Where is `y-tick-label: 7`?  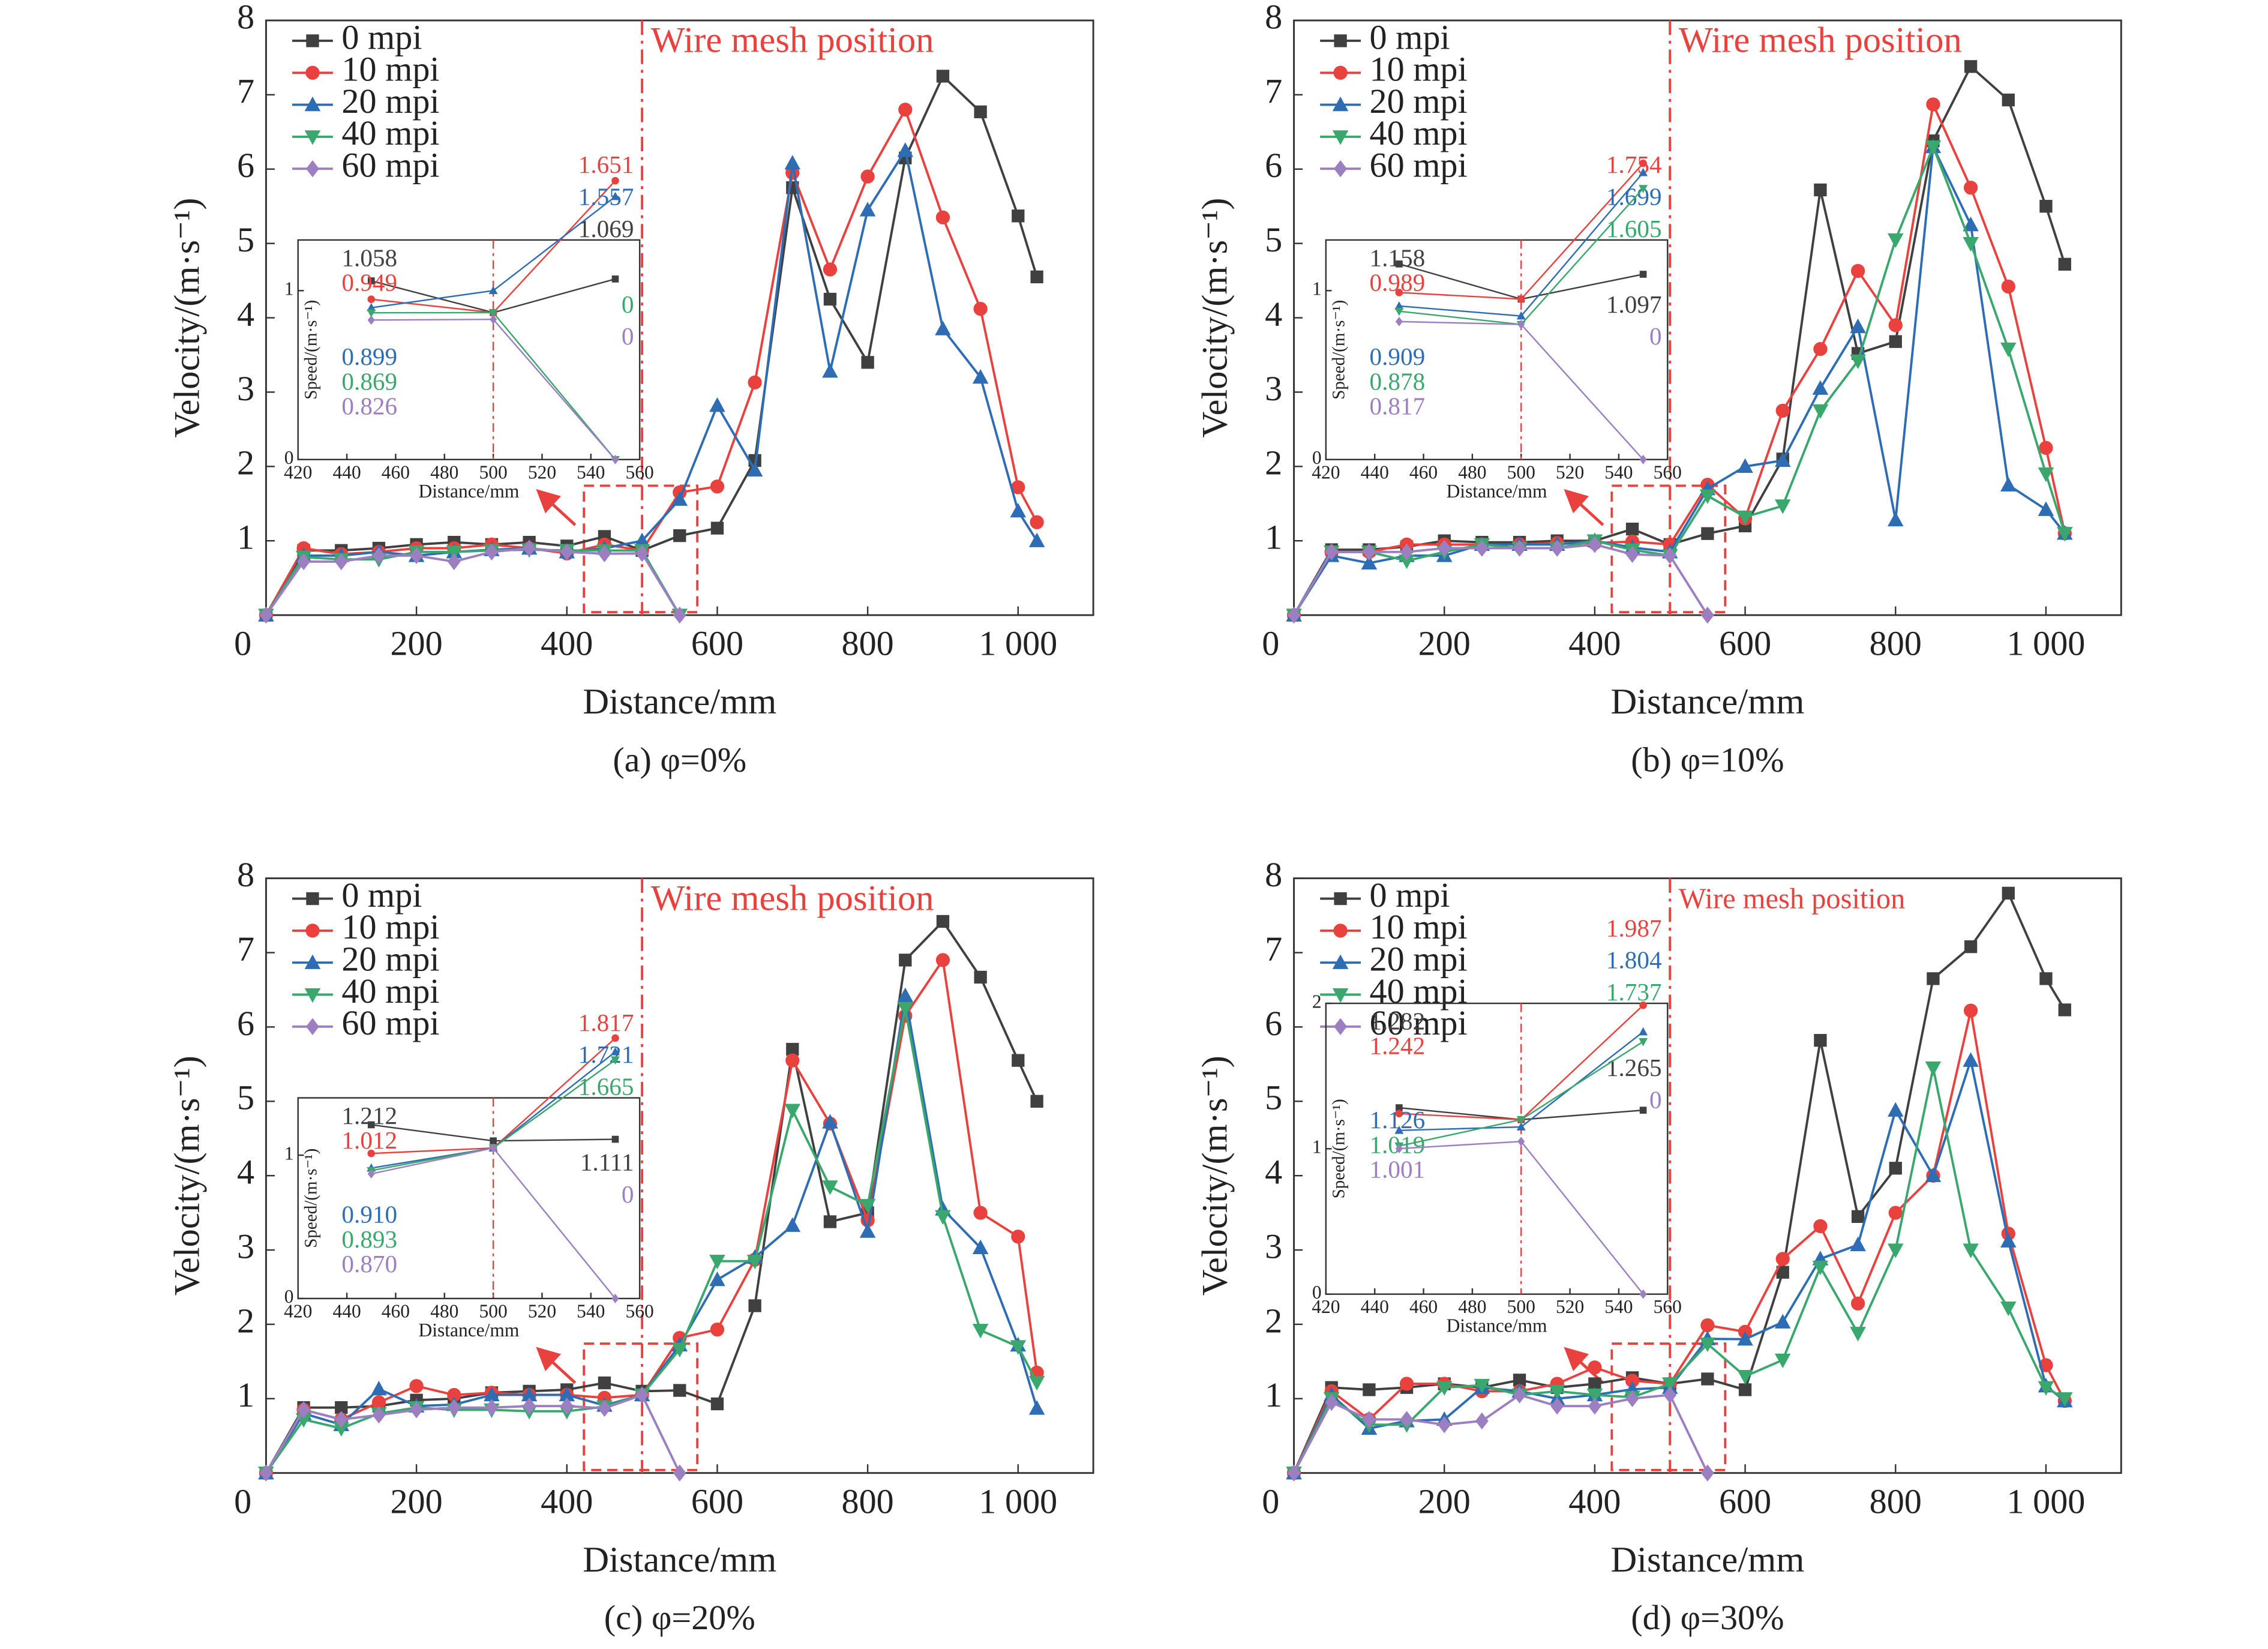 y-tick-label: 7 is located at coordinates (1273, 90).